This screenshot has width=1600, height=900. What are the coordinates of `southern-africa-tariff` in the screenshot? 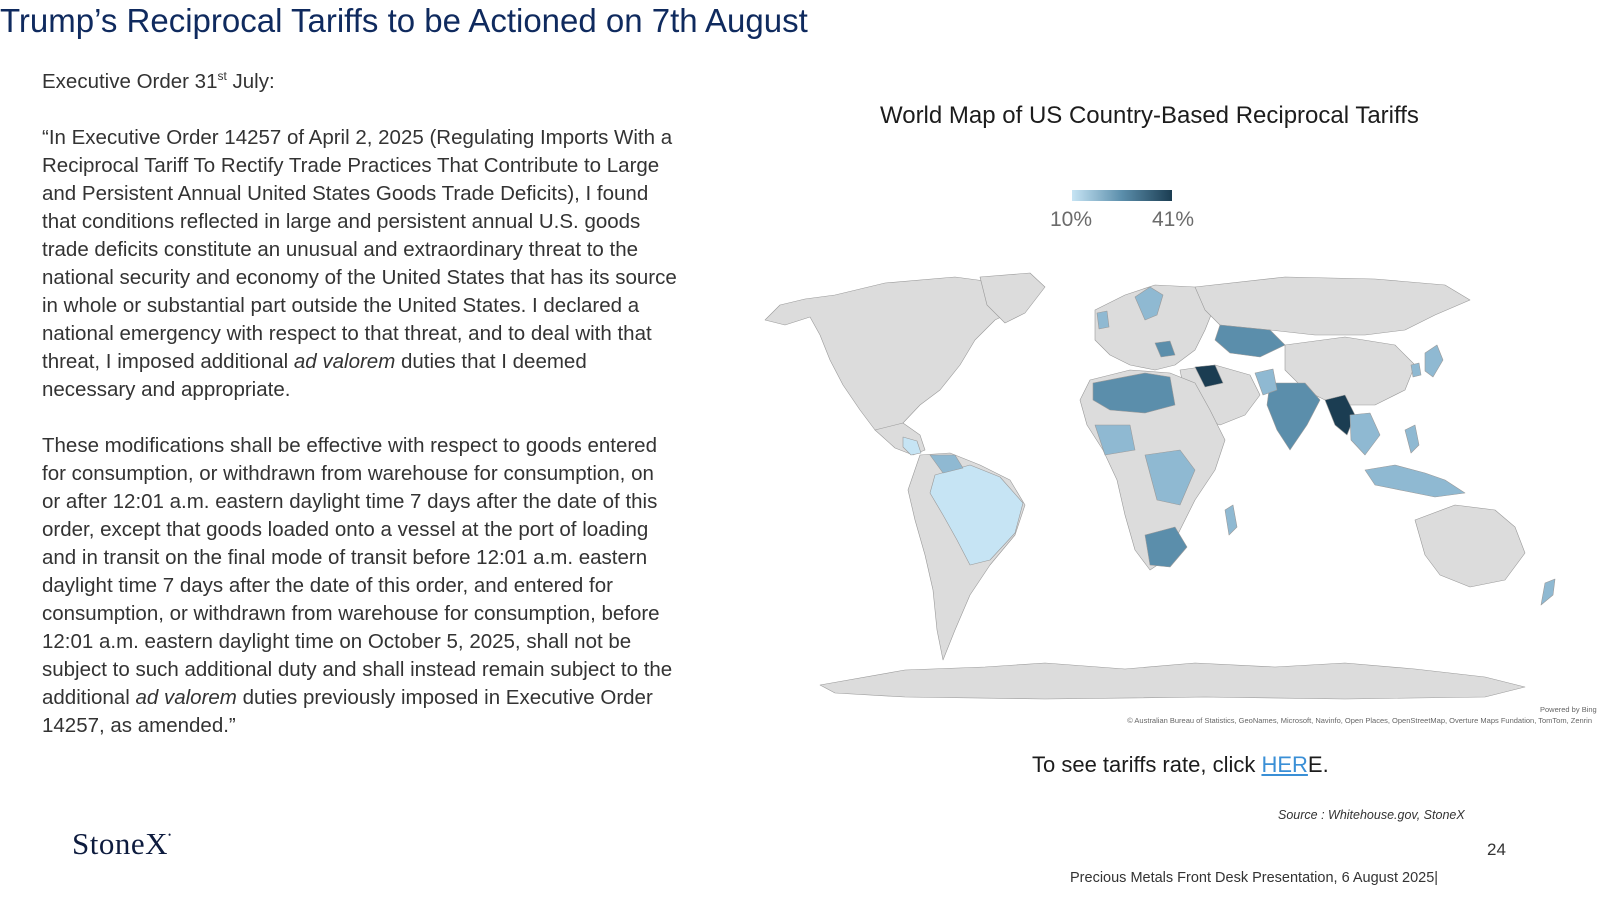 It's located at (1166, 547).